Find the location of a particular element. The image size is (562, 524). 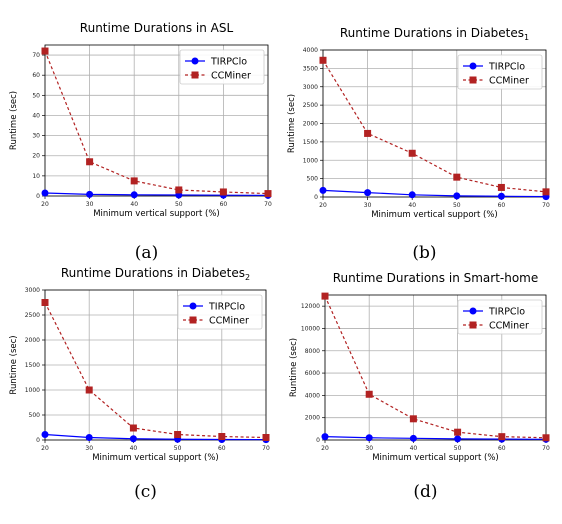

panel-caption: (a) is located at coordinates (146, 253).